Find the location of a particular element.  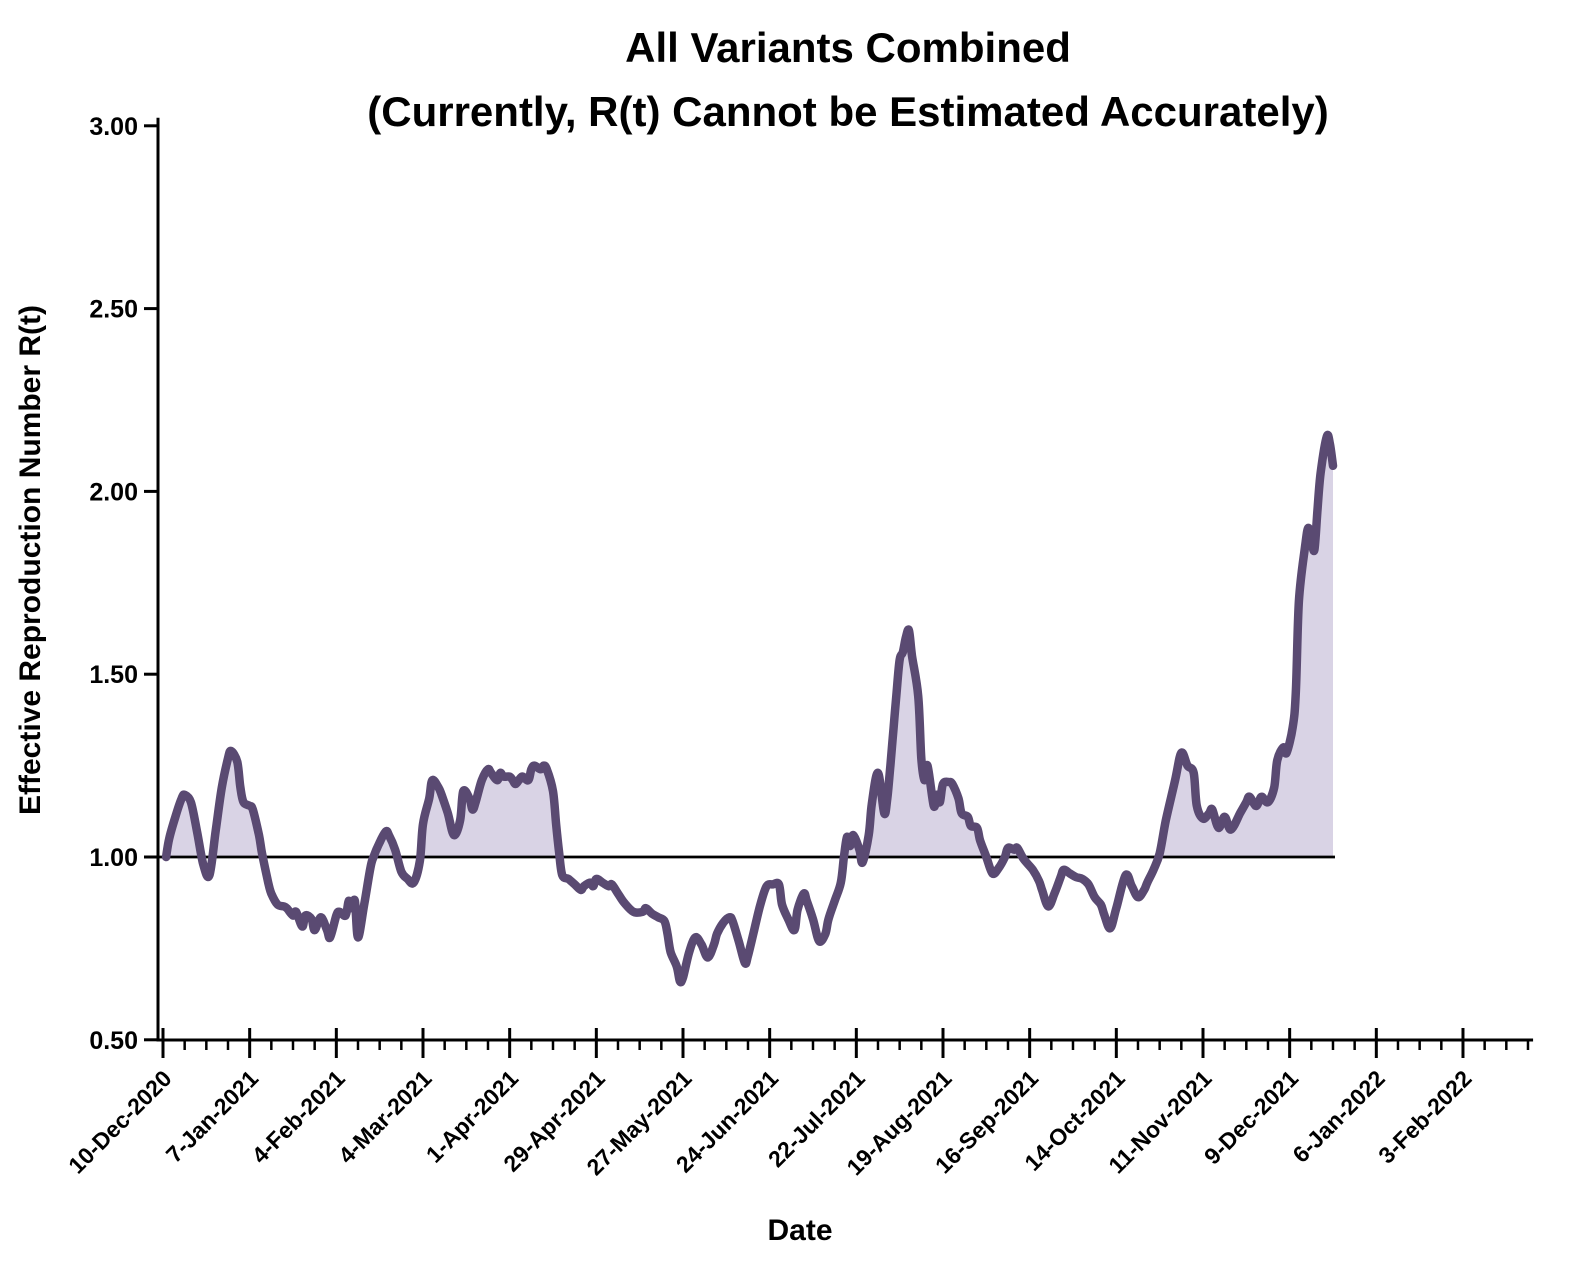

y-tick-label: 2.50 is located at coordinates (113, 310).